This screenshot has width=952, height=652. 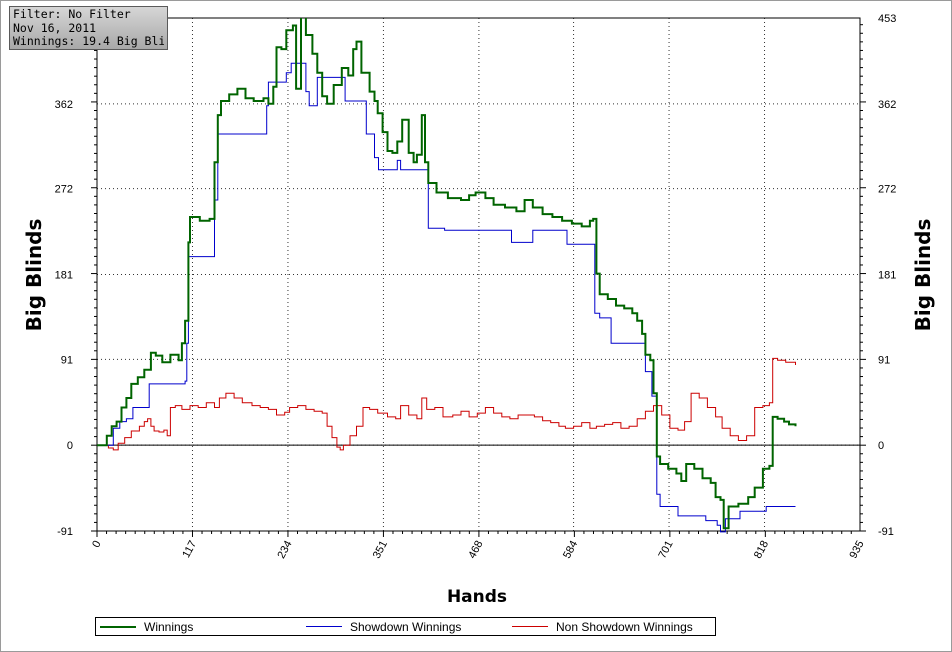 What do you see at coordinates (189, 549) in the screenshot?
I see `x-tick-label: 117` at bounding box center [189, 549].